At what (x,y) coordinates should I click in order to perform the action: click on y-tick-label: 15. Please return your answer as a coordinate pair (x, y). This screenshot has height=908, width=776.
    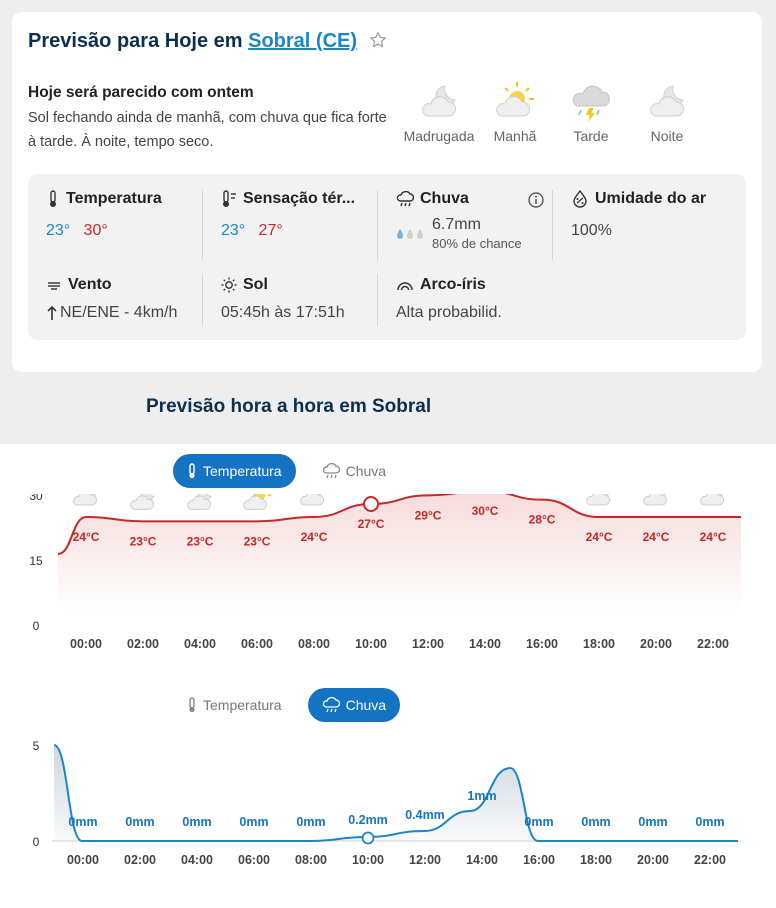
    Looking at the image, I should click on (36, 561).